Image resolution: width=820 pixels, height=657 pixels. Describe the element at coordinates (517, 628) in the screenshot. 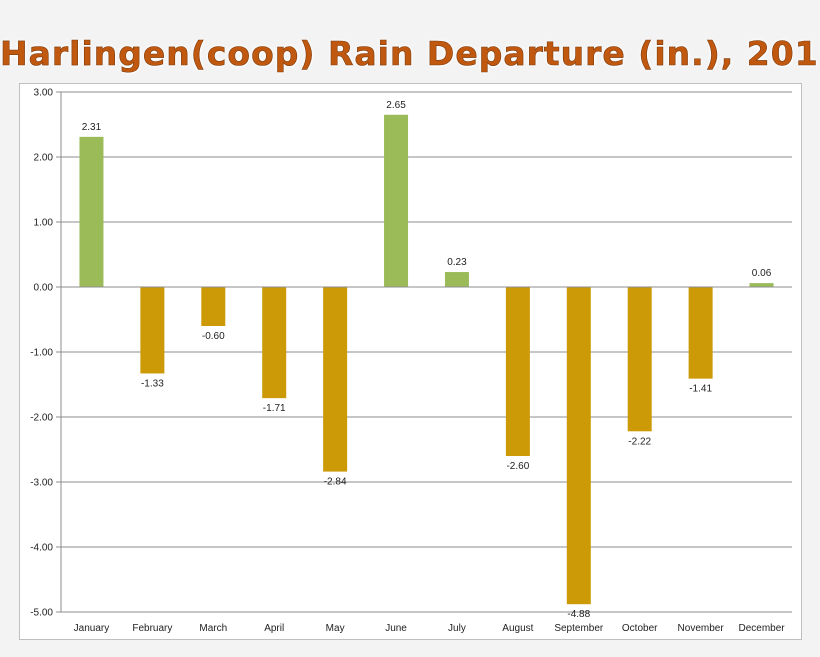

I see `x-tick-label: August` at that location.